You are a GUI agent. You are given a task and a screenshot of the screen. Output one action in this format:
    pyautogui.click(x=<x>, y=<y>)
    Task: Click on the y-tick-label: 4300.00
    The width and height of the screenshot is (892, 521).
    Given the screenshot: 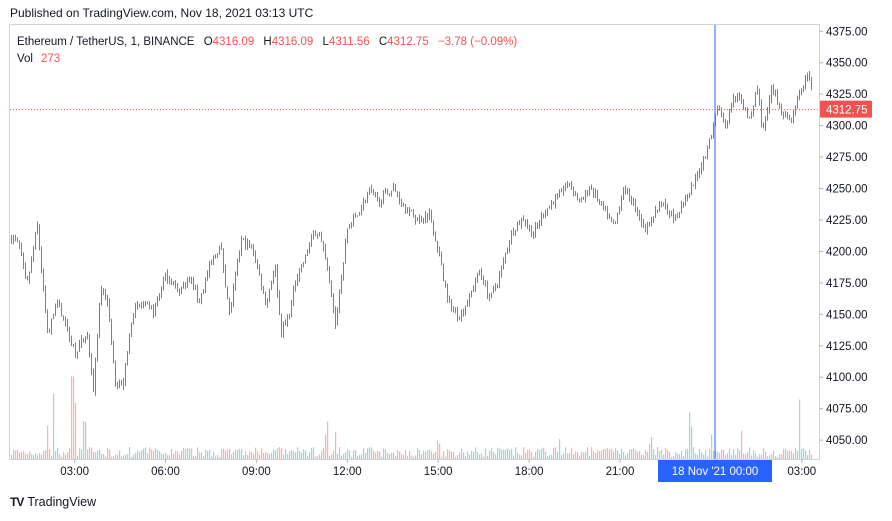 What is the action you would take?
    pyautogui.click(x=847, y=127)
    